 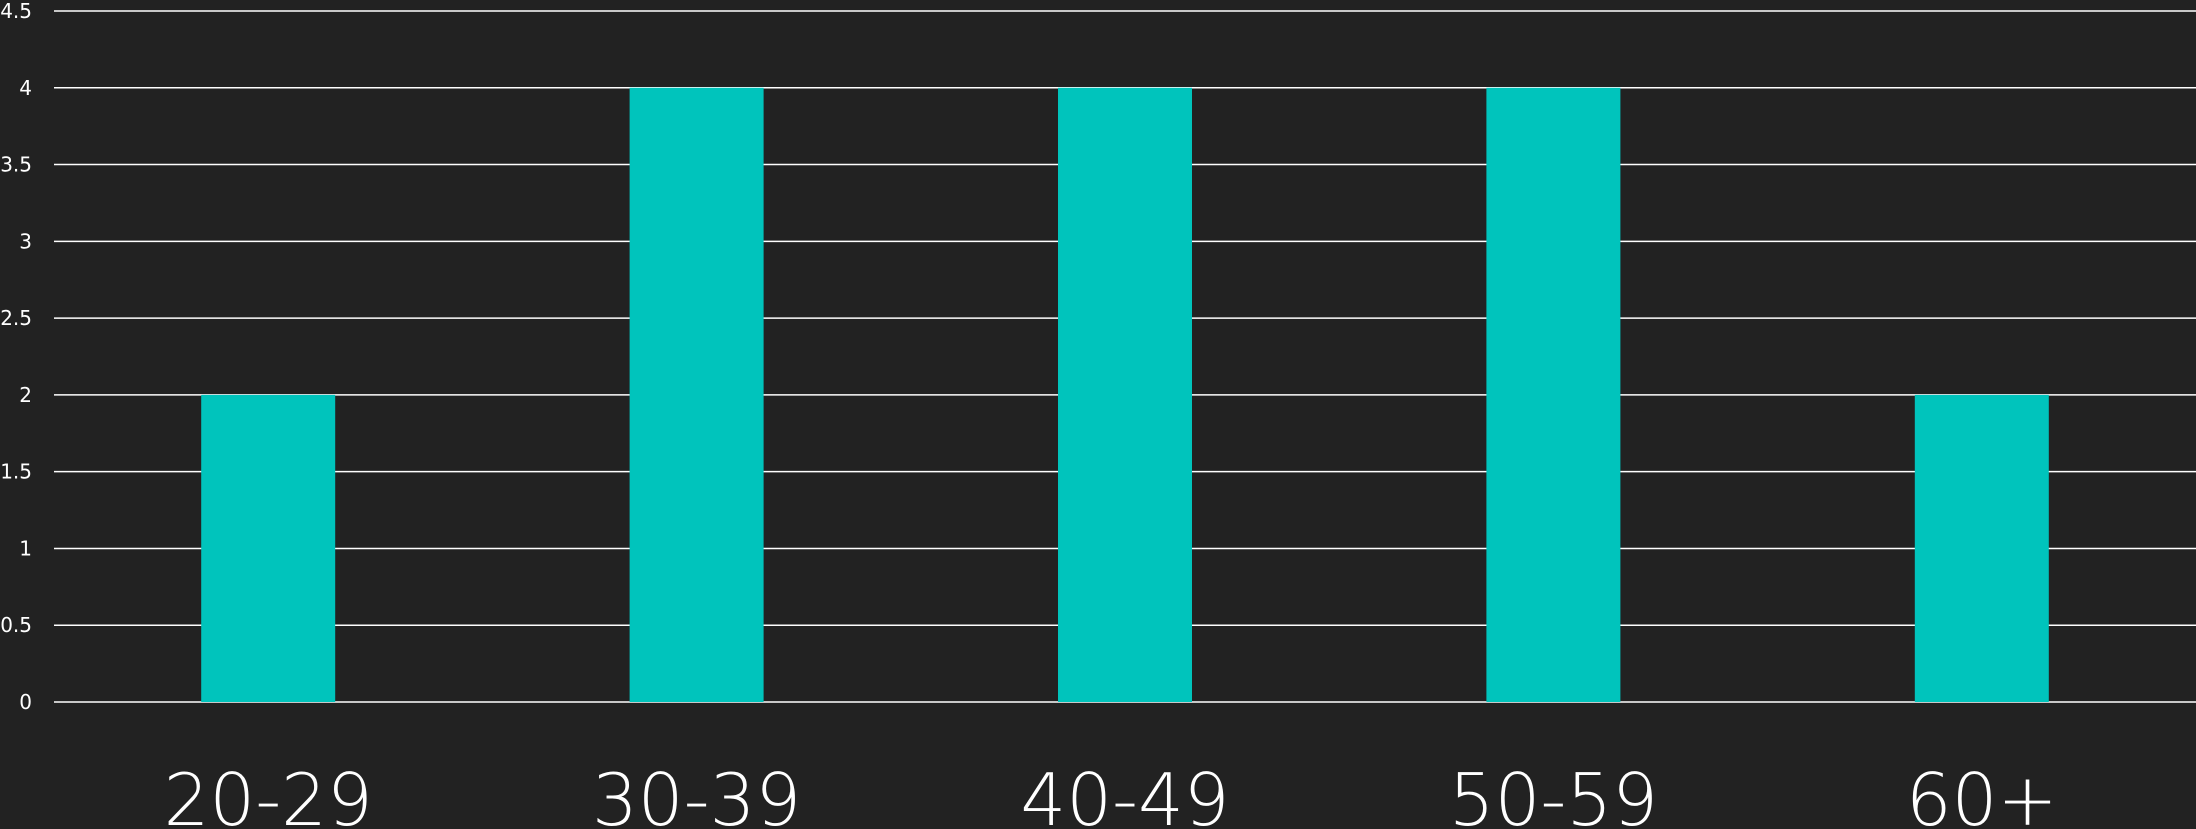 What do you see at coordinates (1124, 793) in the screenshot?
I see `x-tick-label: 40-49` at bounding box center [1124, 793].